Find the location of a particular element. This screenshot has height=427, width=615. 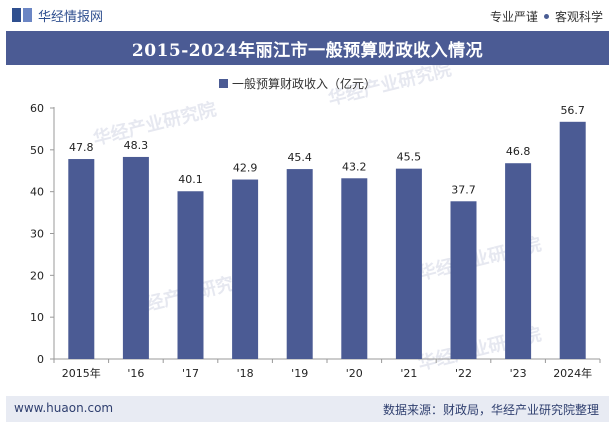

data-label: 37.7 is located at coordinates (463, 189).